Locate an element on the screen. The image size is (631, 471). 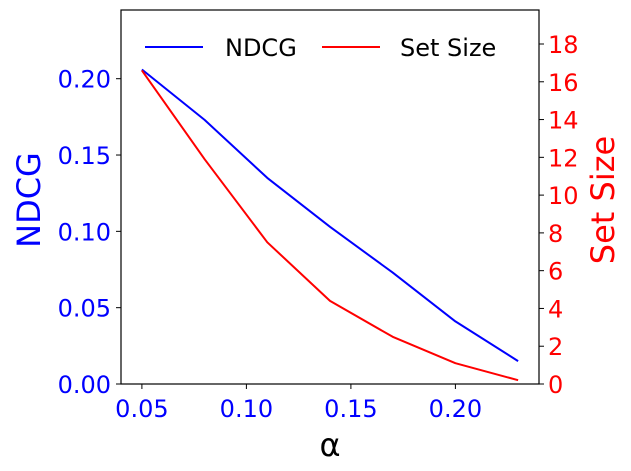
y-right-tick-label: 8 is located at coordinates (555, 234).